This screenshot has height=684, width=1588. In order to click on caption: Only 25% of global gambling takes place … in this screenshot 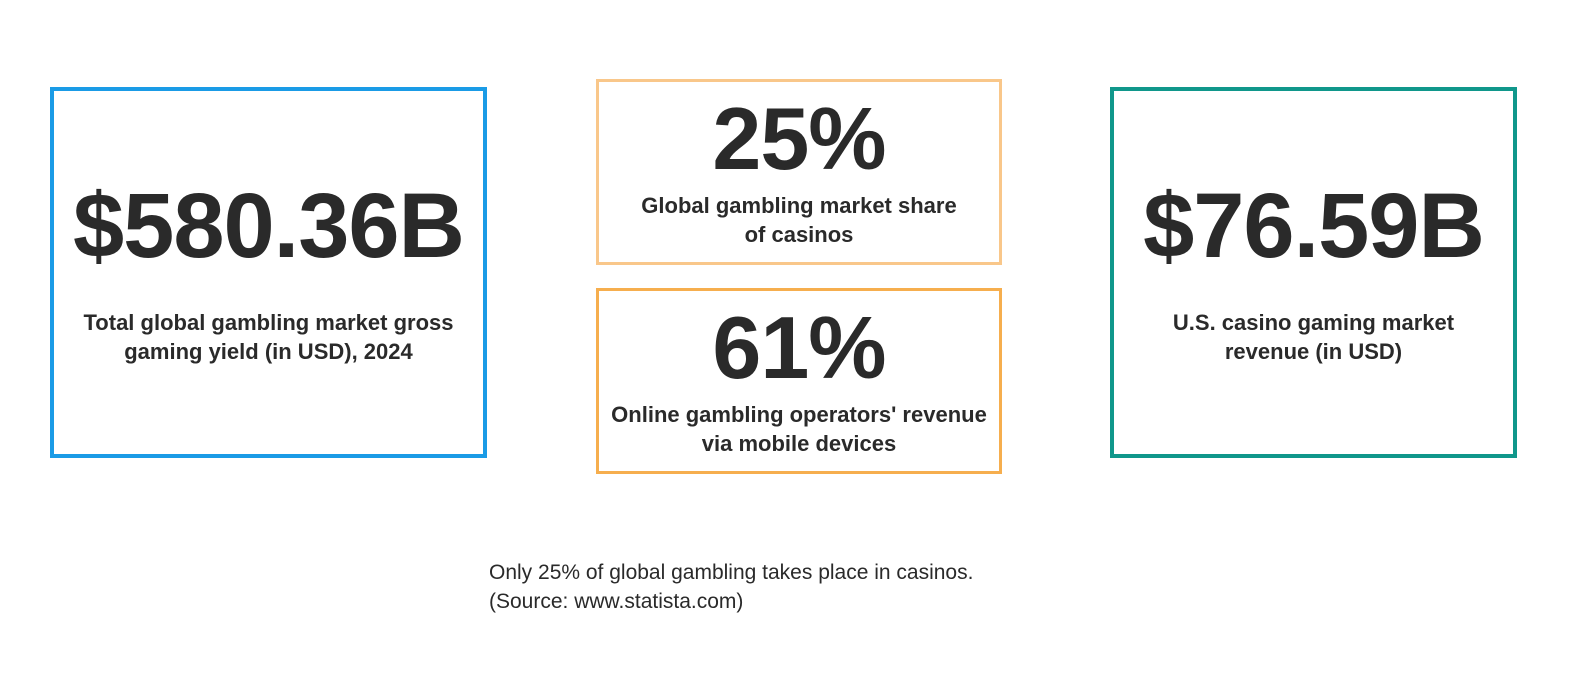, I will do `click(799, 587)`.